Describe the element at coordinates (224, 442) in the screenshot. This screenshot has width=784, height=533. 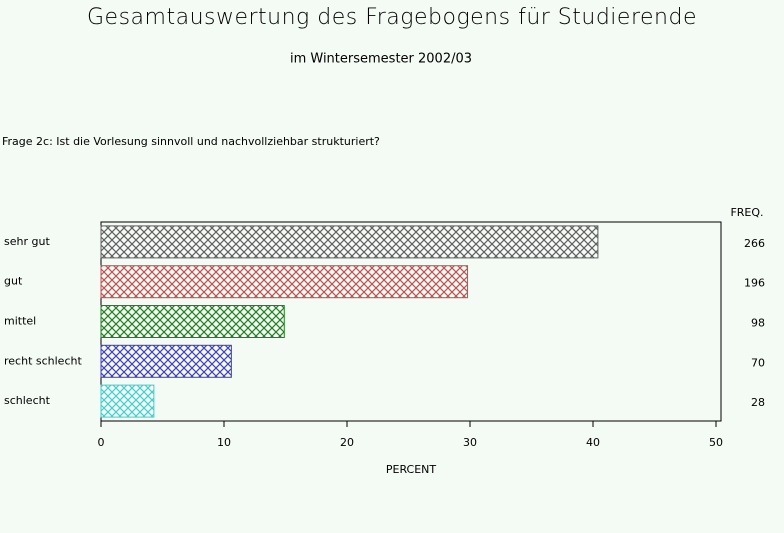
I see `x-tick-label: 10` at that location.